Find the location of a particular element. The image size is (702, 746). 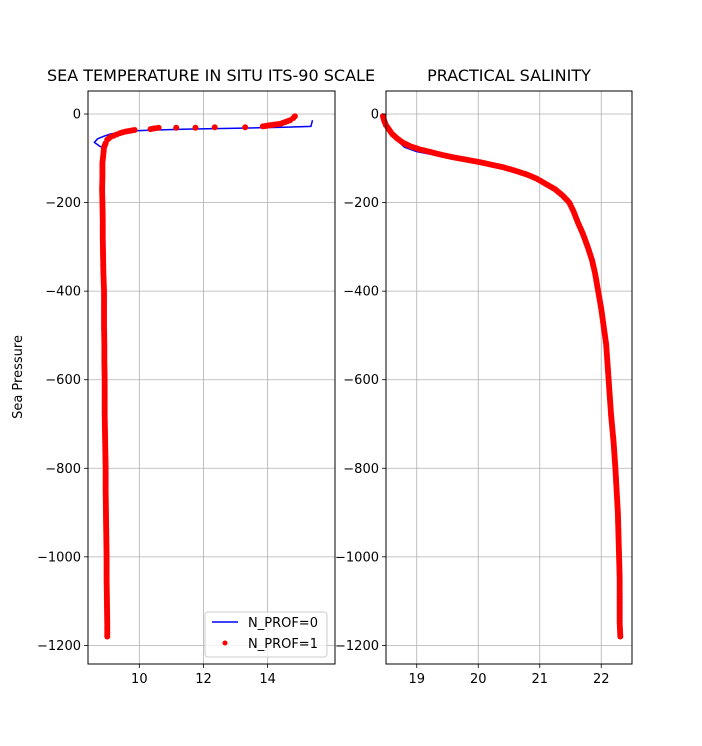

temperature-plot-title: SEA TEMPERATURE IN SITU ITS-90 SCALE is located at coordinates (211, 75).